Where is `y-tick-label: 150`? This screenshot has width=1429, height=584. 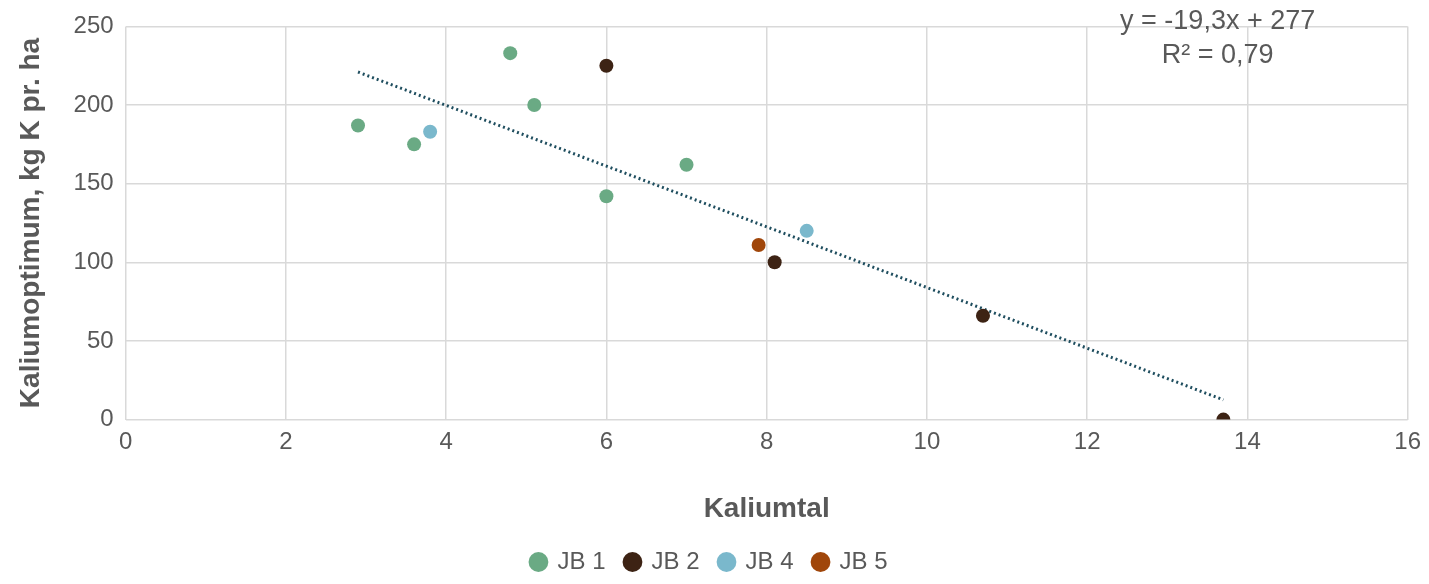 y-tick-label: 150 is located at coordinates (93, 182).